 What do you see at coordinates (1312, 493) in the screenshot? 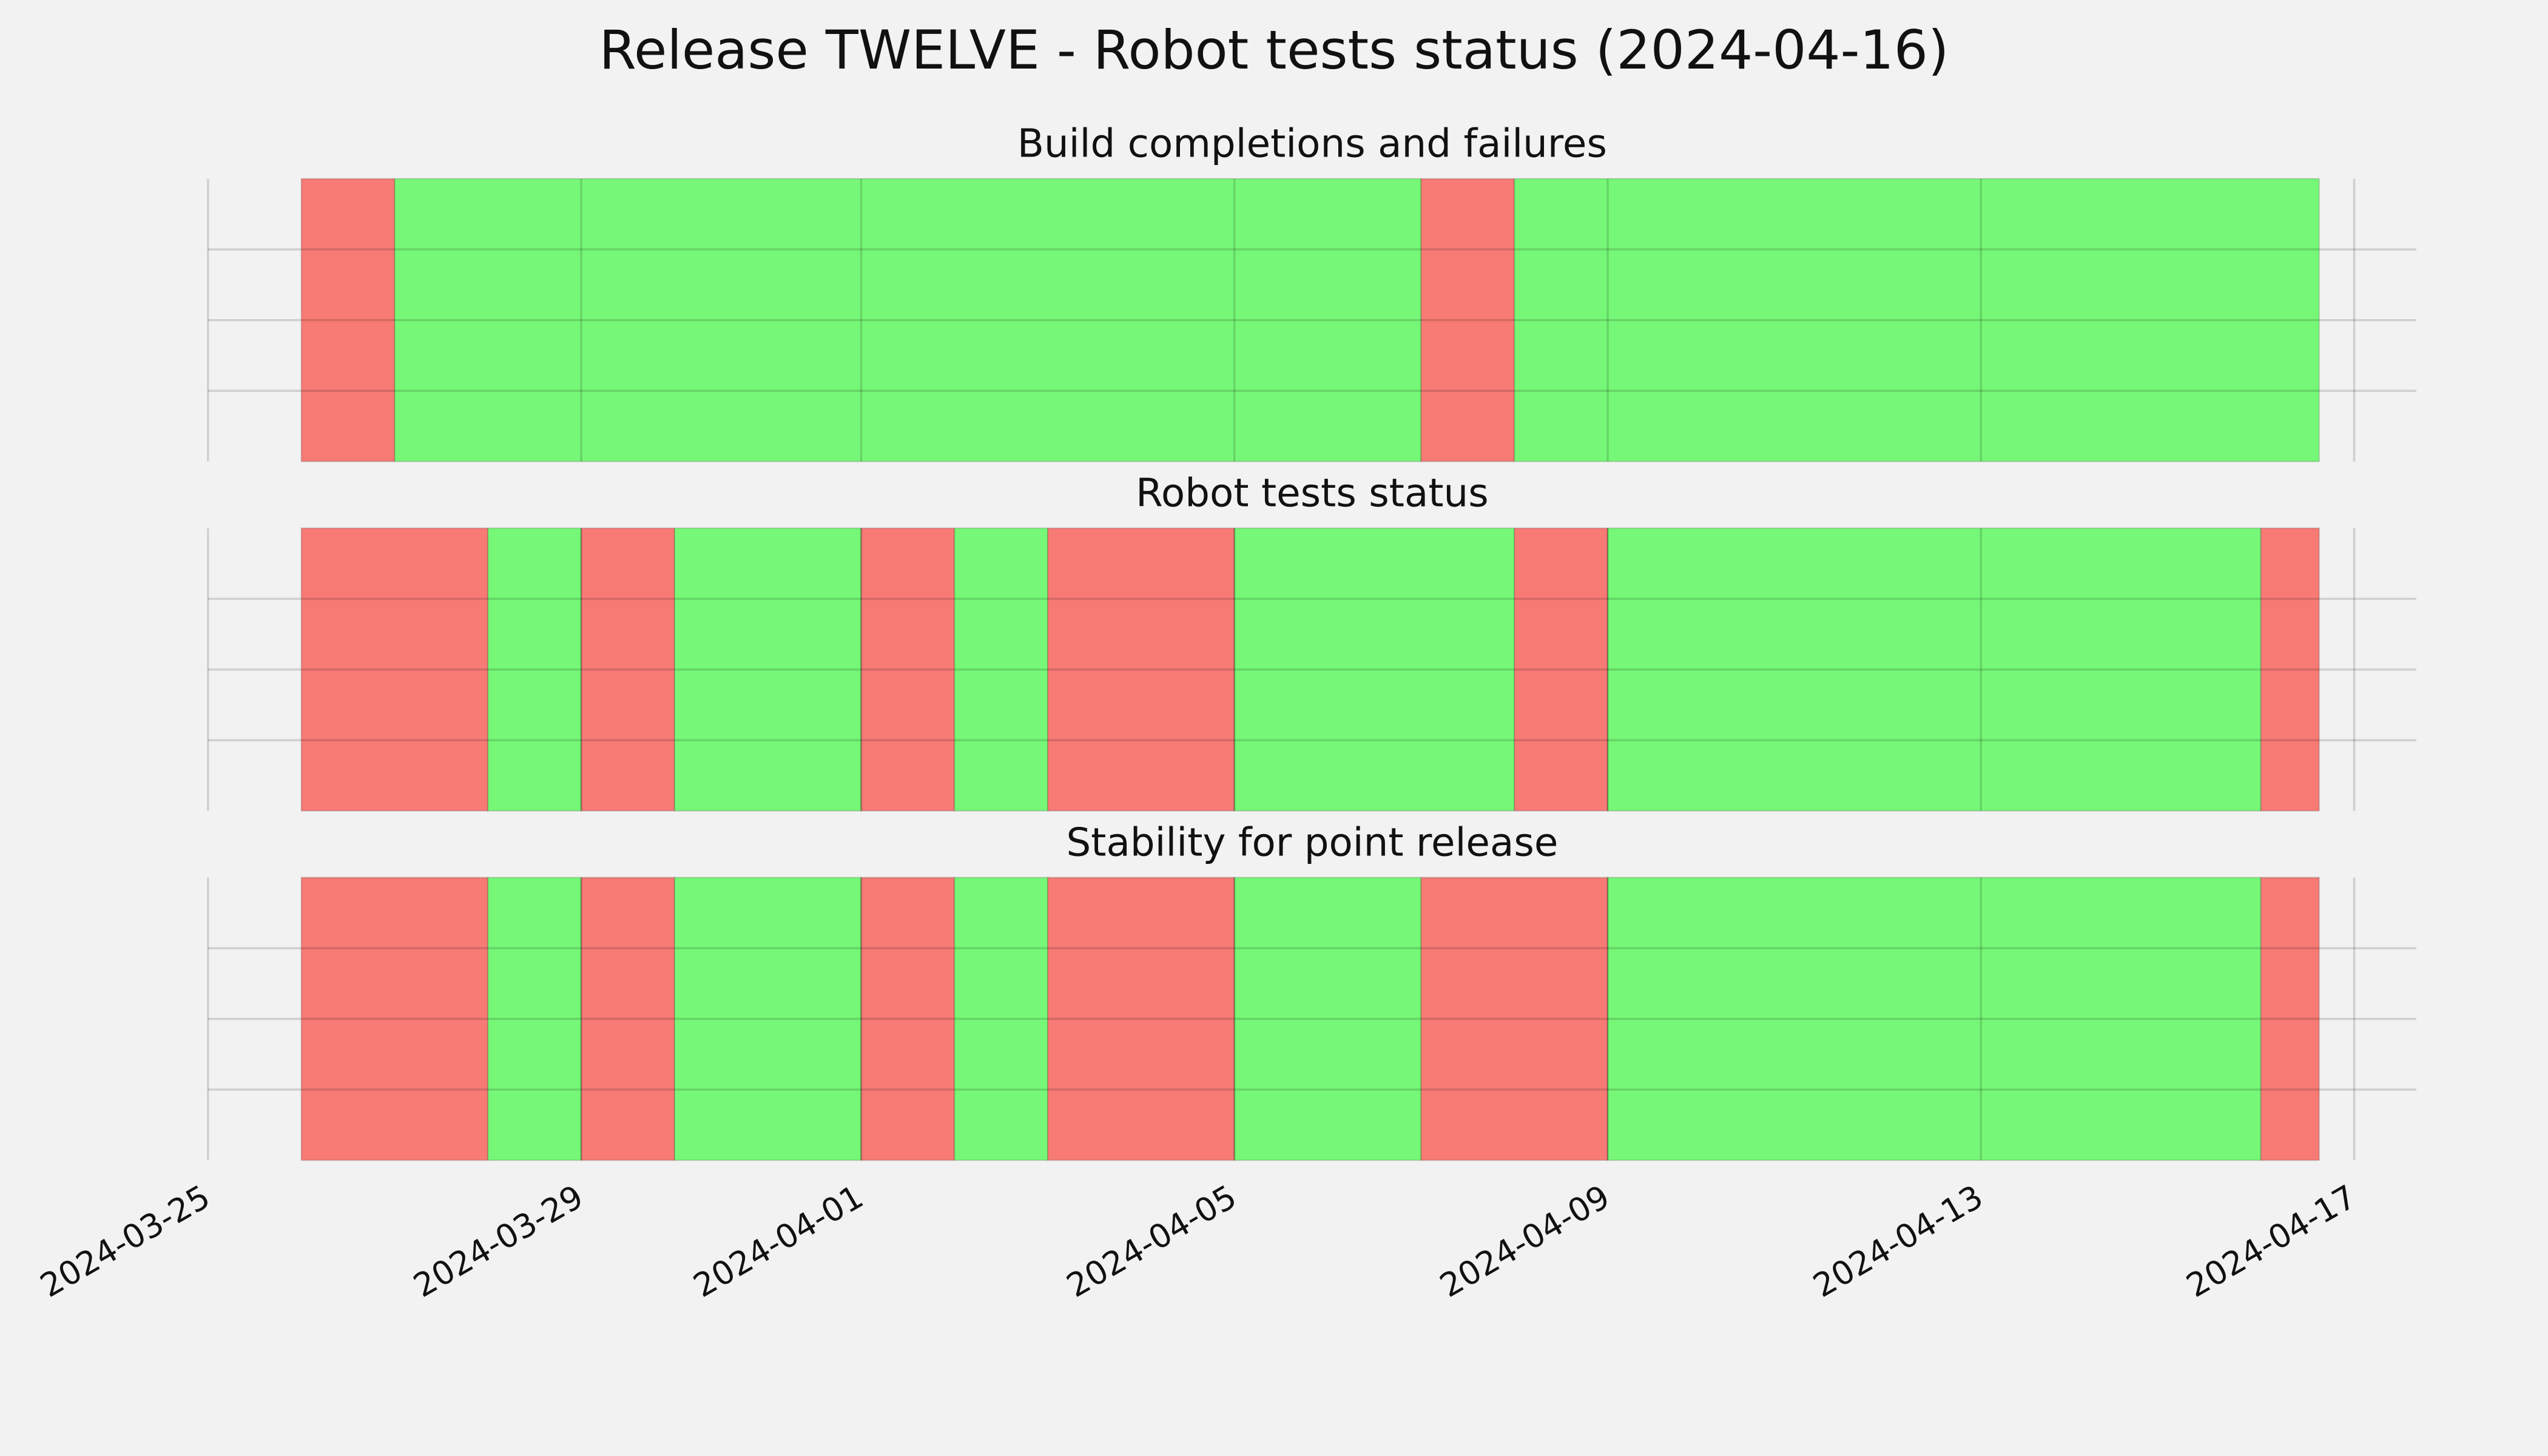
I see `panel-title: Robot tests status` at bounding box center [1312, 493].